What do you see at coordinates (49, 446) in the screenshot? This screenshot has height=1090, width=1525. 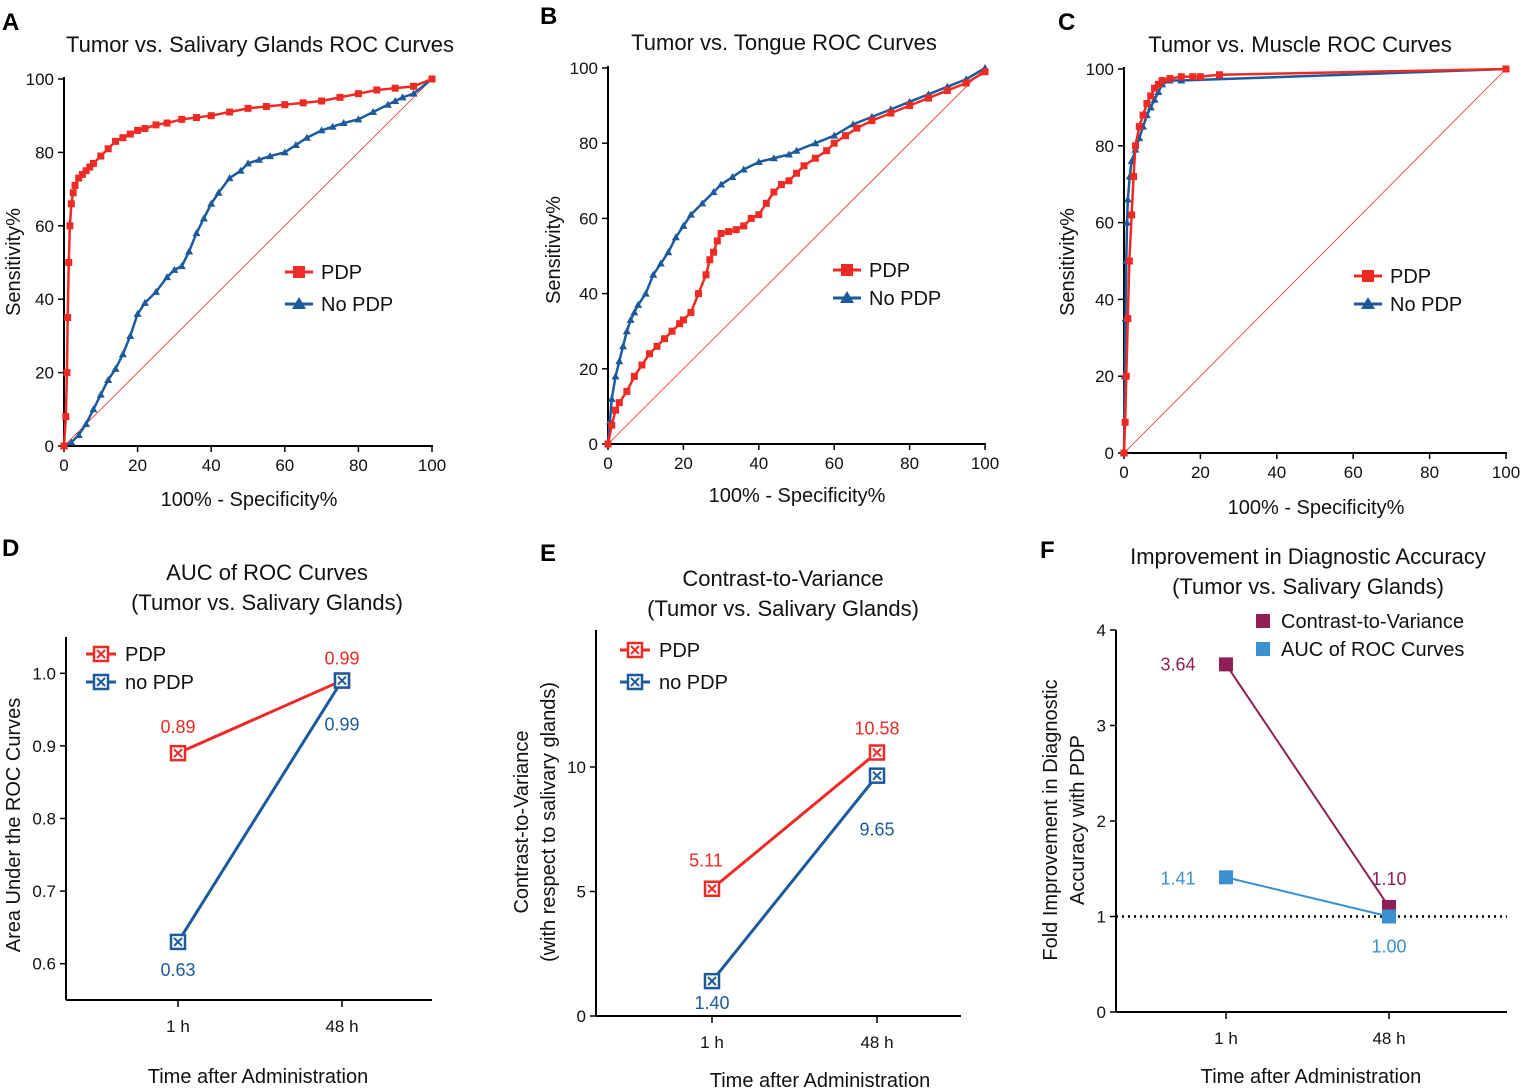 I see `y-tick-label: 0` at bounding box center [49, 446].